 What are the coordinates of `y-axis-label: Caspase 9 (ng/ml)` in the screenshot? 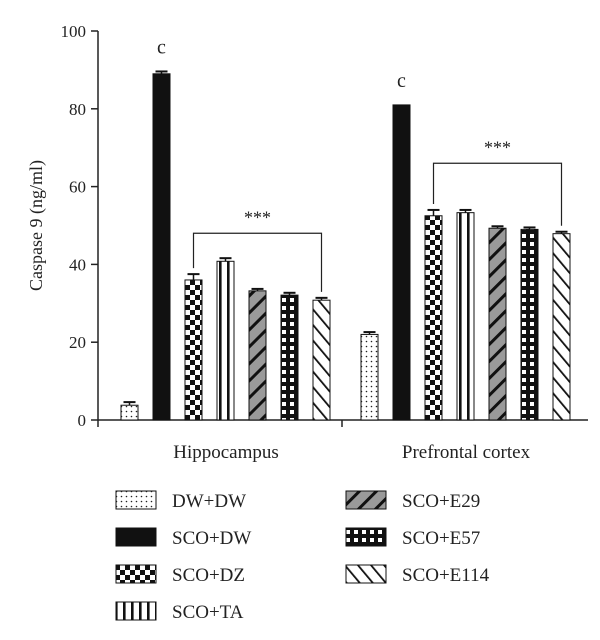 It's located at (36, 225).